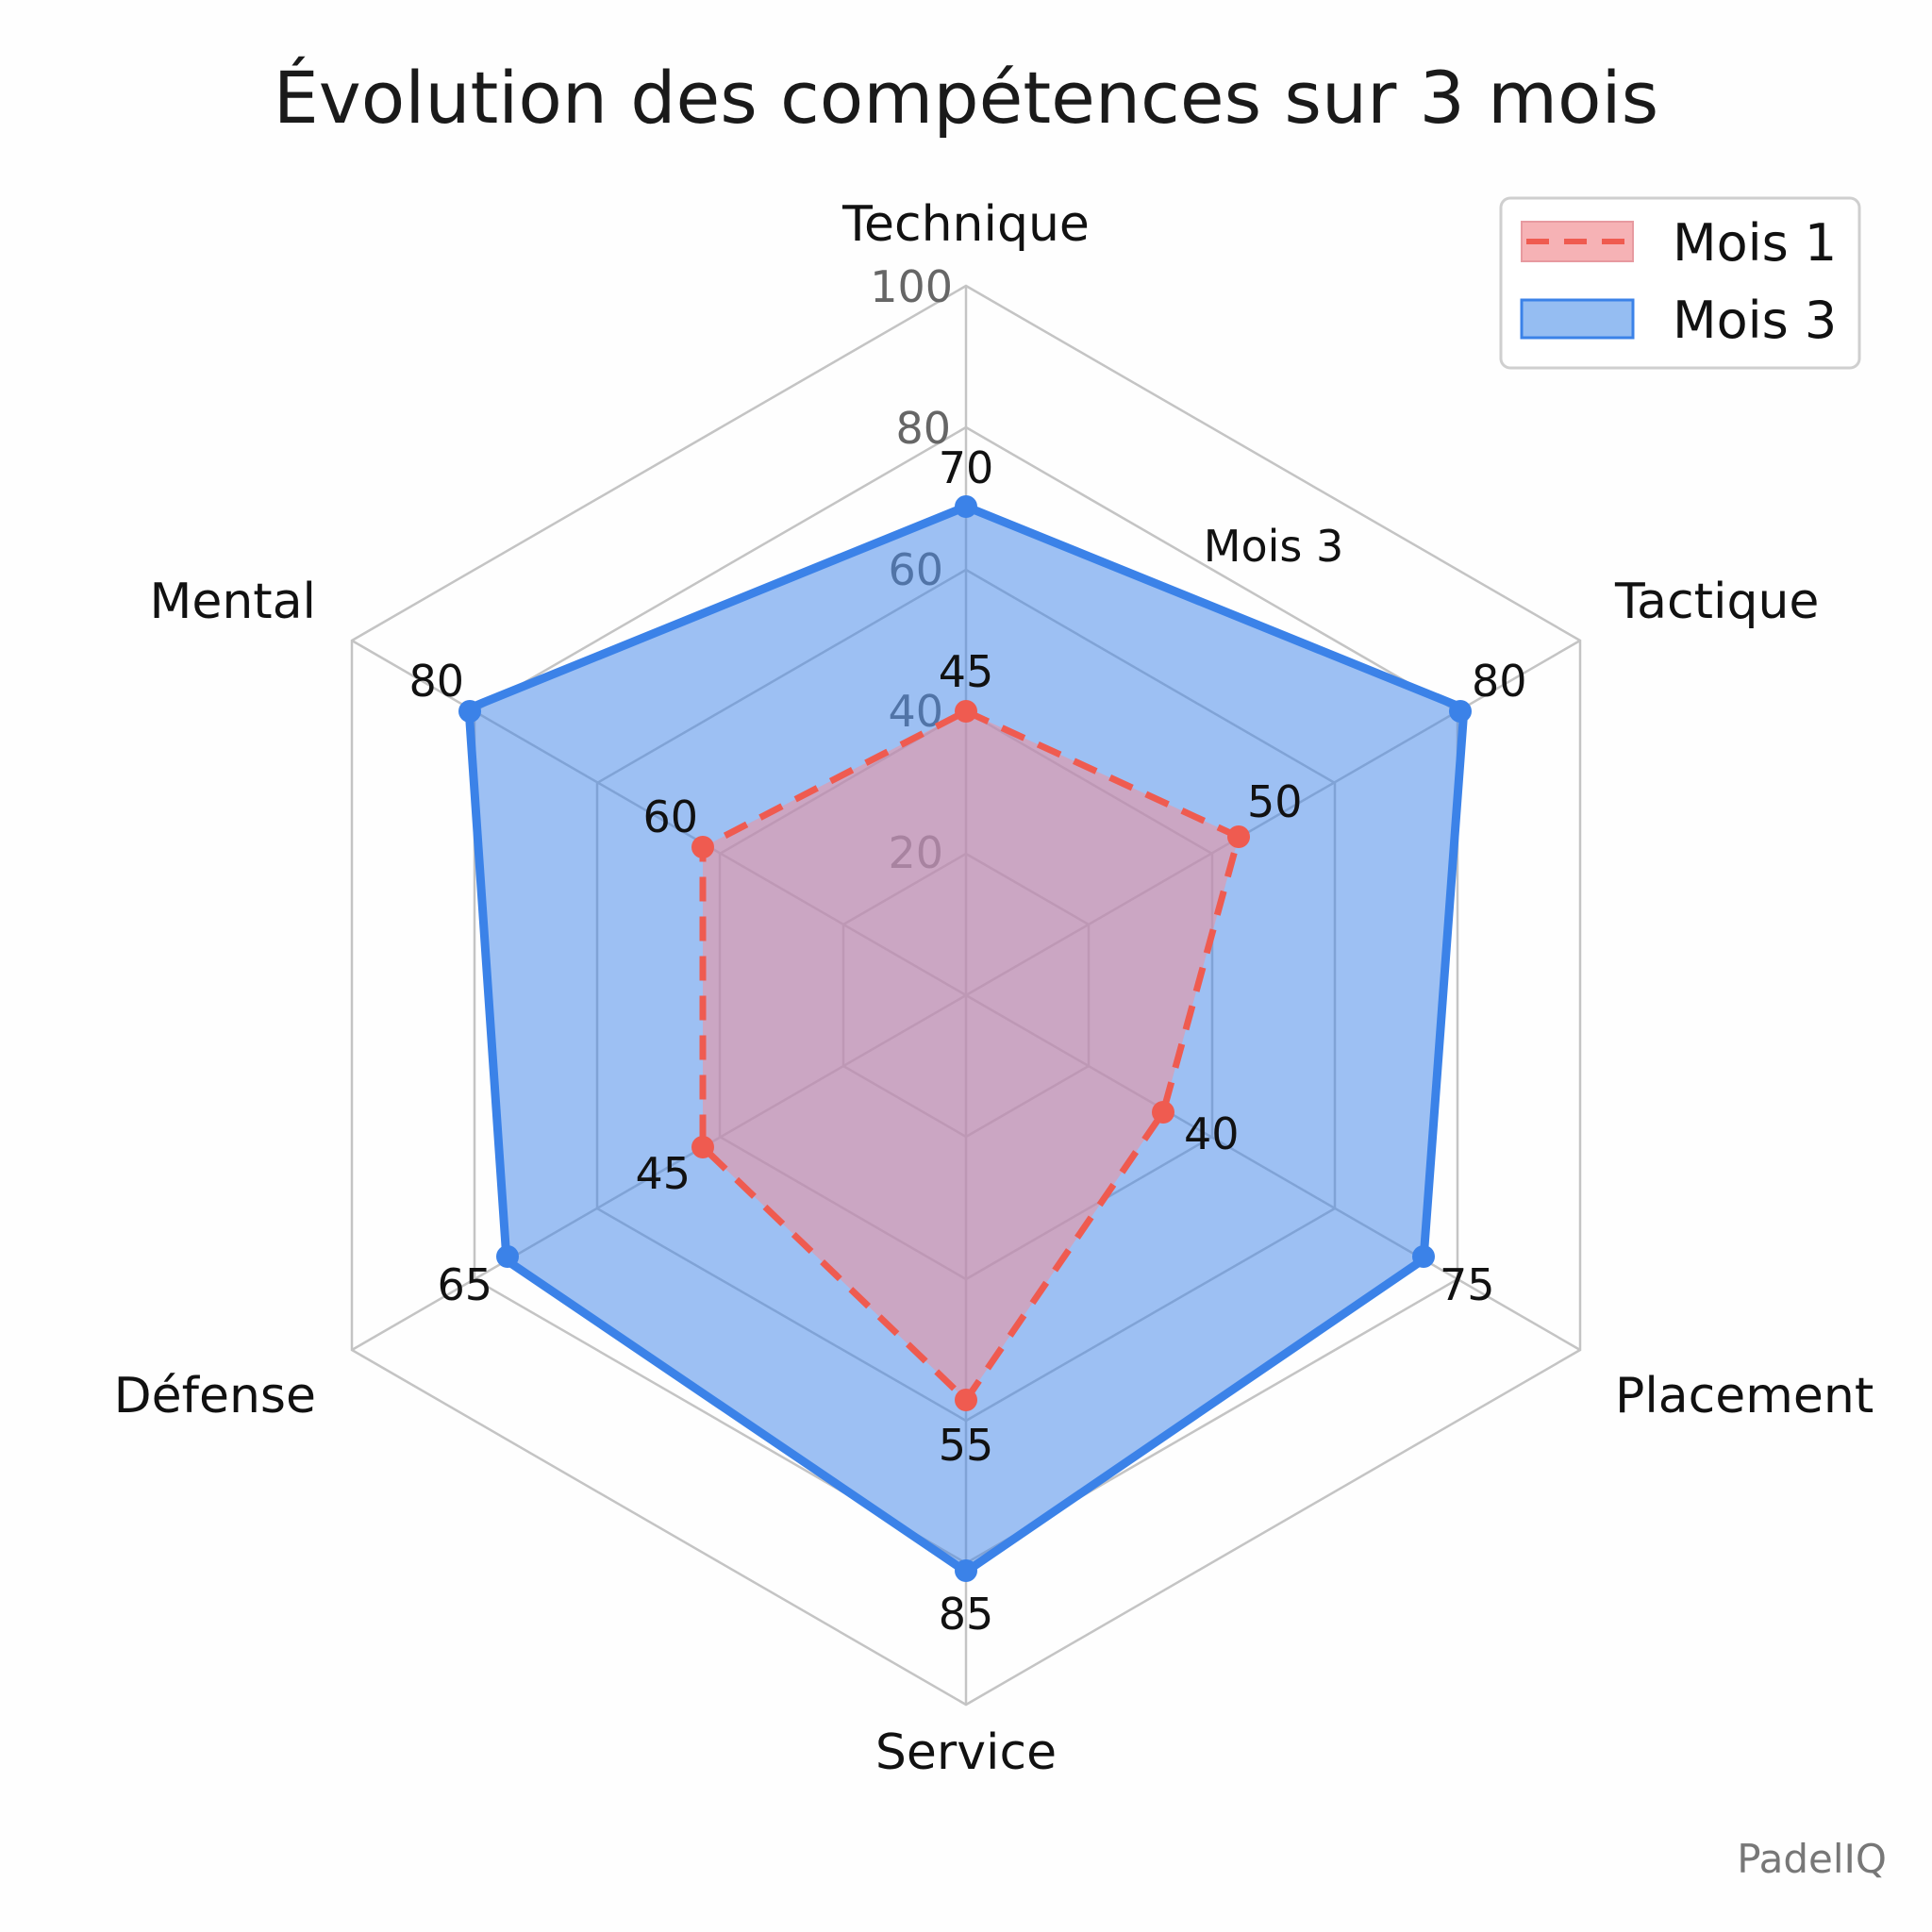 This screenshot has width=1932, height=1932. I want to click on tick-100: 100, so click(911, 287).